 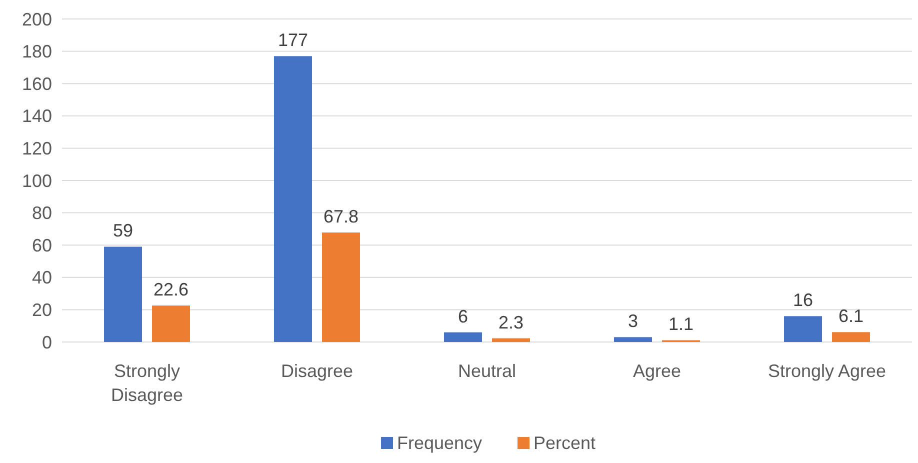 What do you see at coordinates (37, 84) in the screenshot?
I see `y-tick-label: 160` at bounding box center [37, 84].